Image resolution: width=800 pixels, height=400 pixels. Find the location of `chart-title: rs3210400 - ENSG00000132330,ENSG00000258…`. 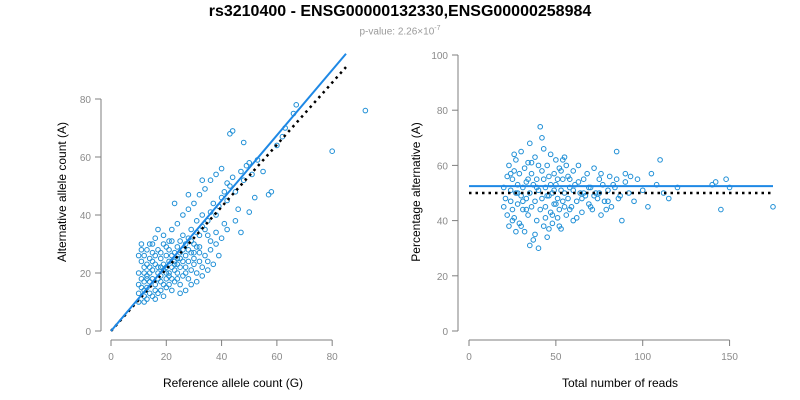

chart-title: rs3210400 - ENSG00000132330,ENSG00000258… is located at coordinates (400, 11).